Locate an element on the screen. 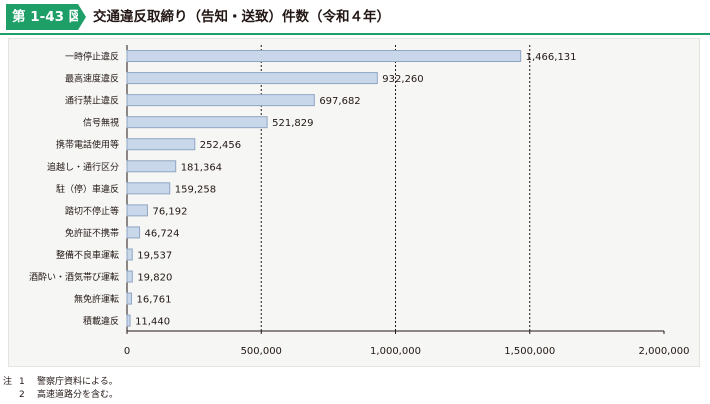 The image size is (710, 404). figure-header: 第 1-43 図 交通違反取締り（告知・送致）件数（令和４年） is located at coordinates (355, 17).